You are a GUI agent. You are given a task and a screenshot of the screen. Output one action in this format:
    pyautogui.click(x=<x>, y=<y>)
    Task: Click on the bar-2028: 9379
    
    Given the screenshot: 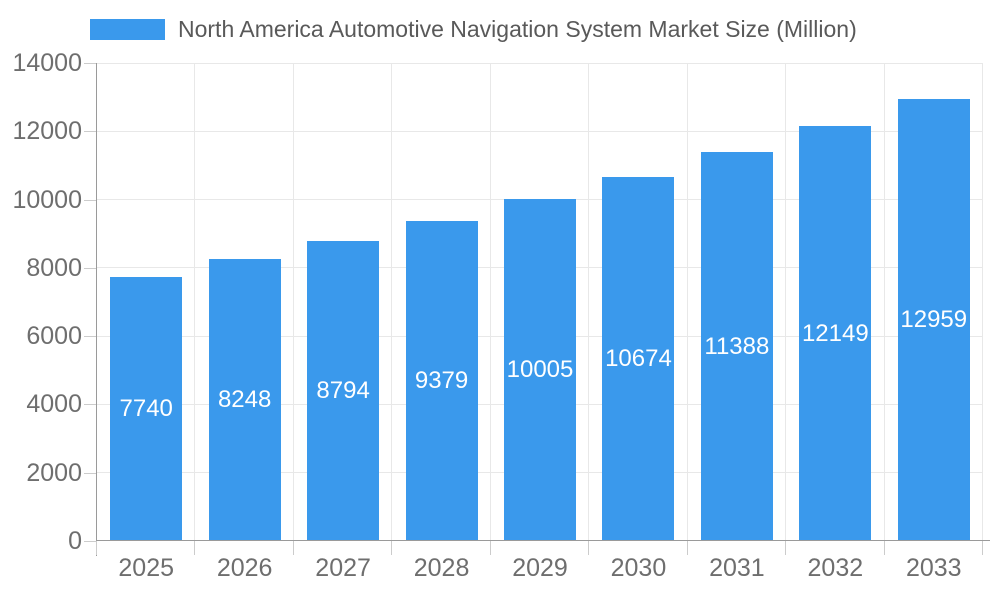 What is the action you would take?
    pyautogui.click(x=441, y=381)
    